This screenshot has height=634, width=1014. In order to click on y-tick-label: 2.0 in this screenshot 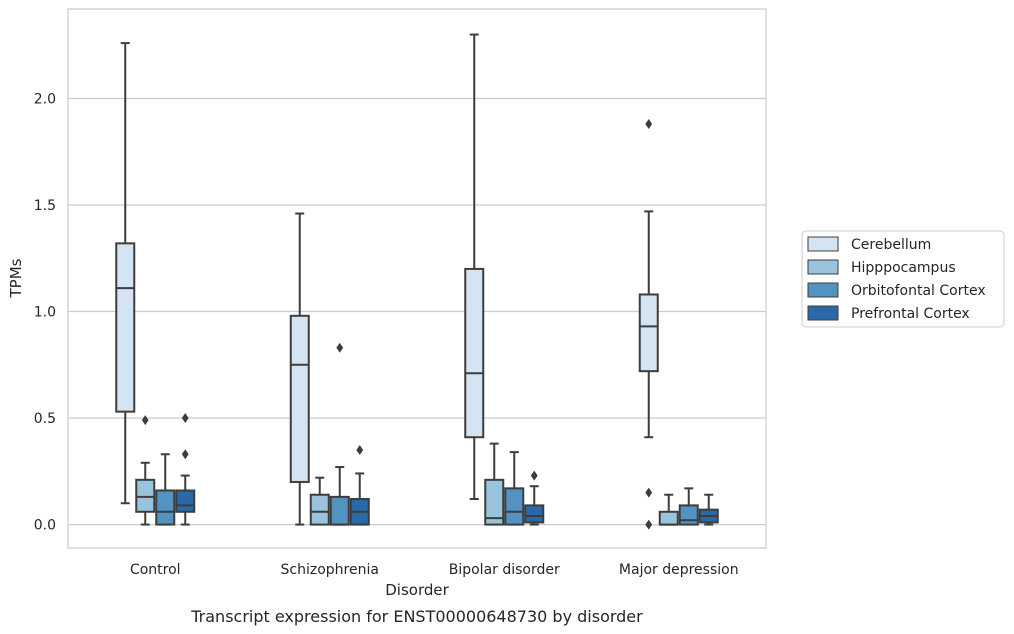, I will do `click(45, 99)`.